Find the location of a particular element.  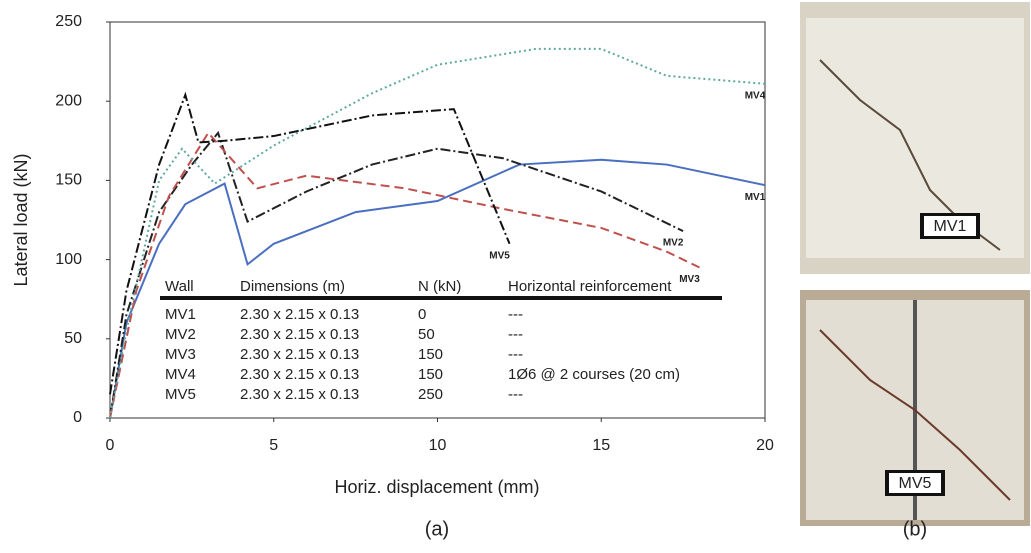

x-tick-label: 5 is located at coordinates (273, 445).